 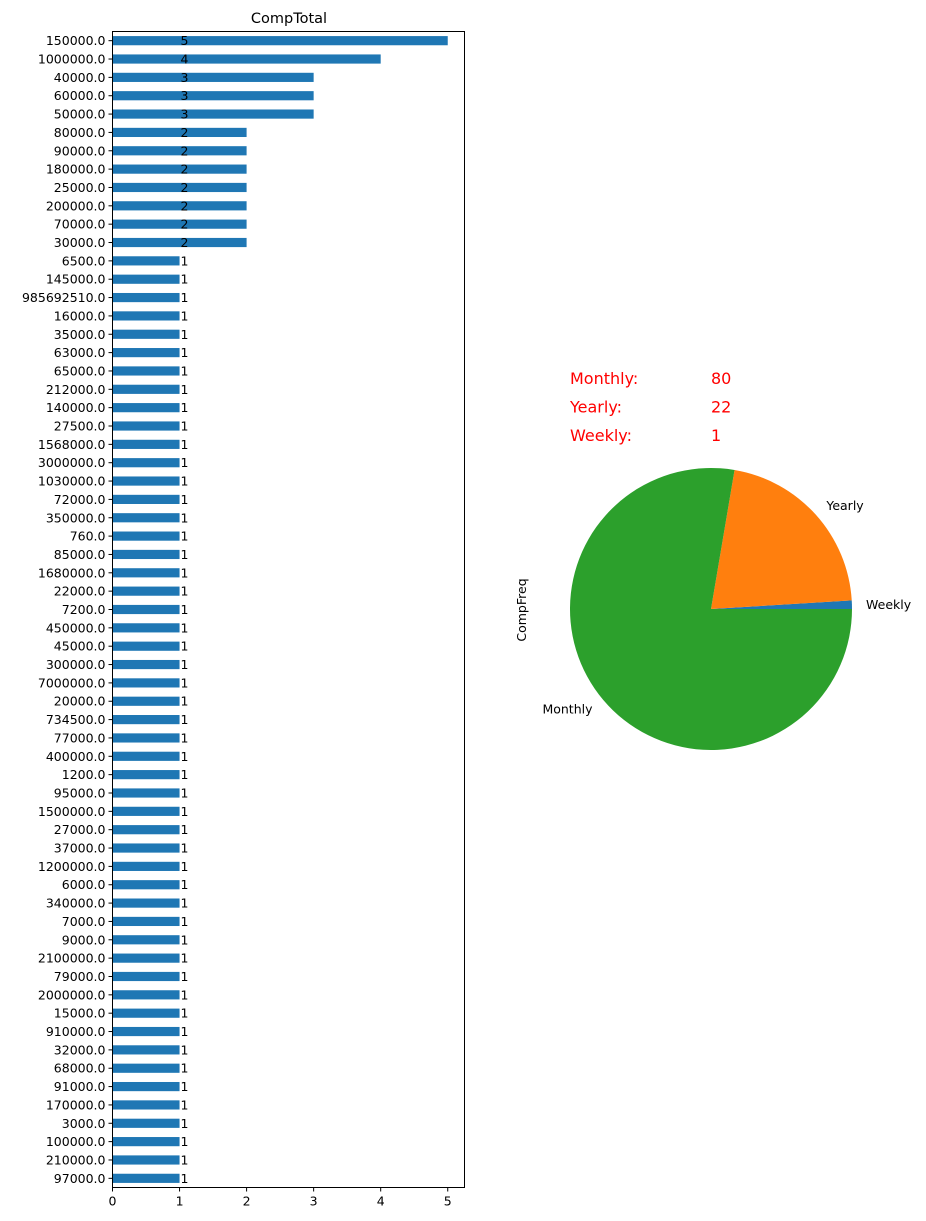 What do you see at coordinates (113, 1201) in the screenshot?
I see `x-tick-label: 0` at bounding box center [113, 1201].